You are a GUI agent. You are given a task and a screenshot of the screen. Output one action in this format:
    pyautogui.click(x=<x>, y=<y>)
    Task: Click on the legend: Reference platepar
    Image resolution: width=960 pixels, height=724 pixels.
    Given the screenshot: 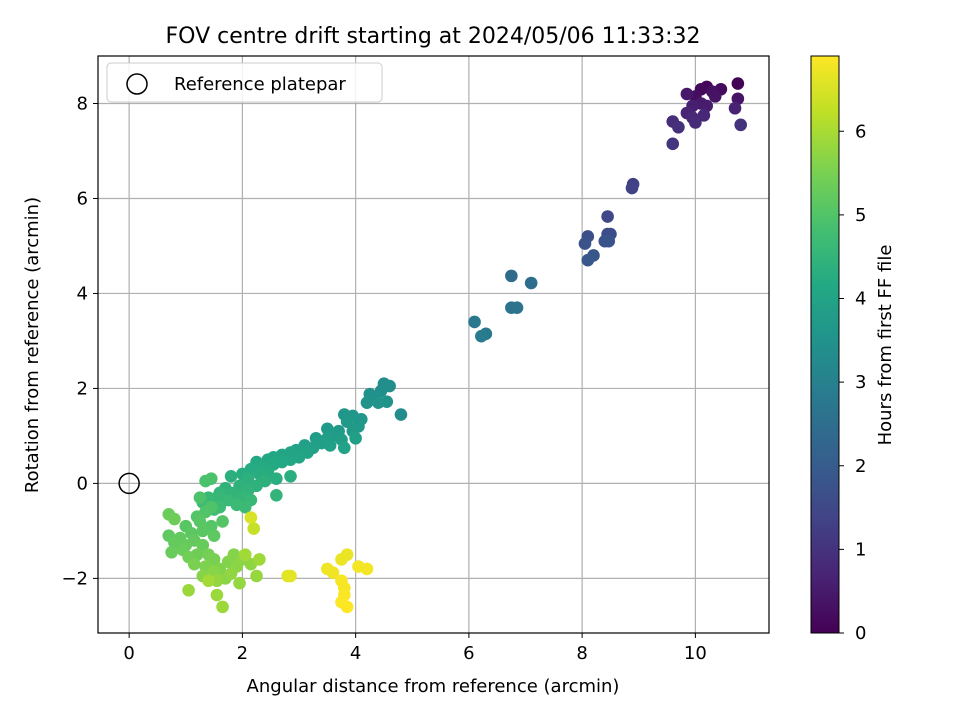 What is the action you would take?
    pyautogui.click(x=244, y=82)
    